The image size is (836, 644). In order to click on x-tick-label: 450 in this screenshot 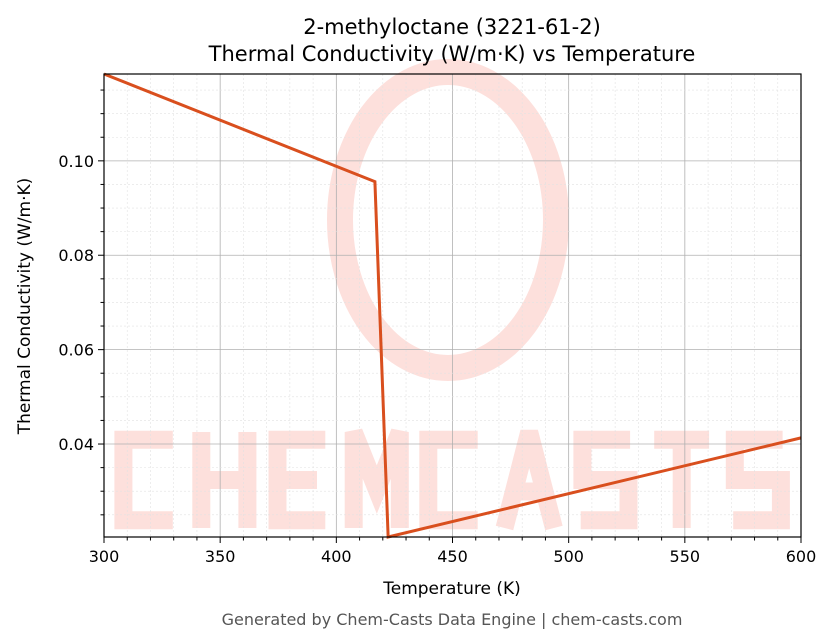, I will do `click(452, 556)`.